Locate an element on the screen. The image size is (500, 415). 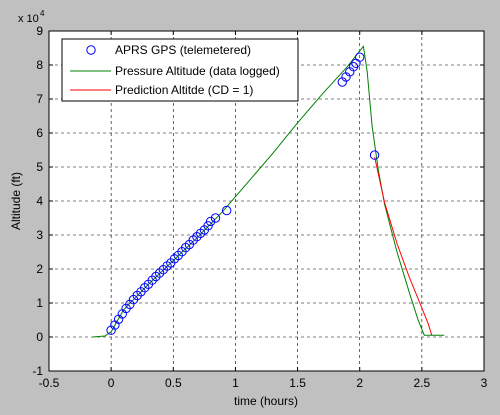
x-tick-label: -0.5 is located at coordinates (49, 383).